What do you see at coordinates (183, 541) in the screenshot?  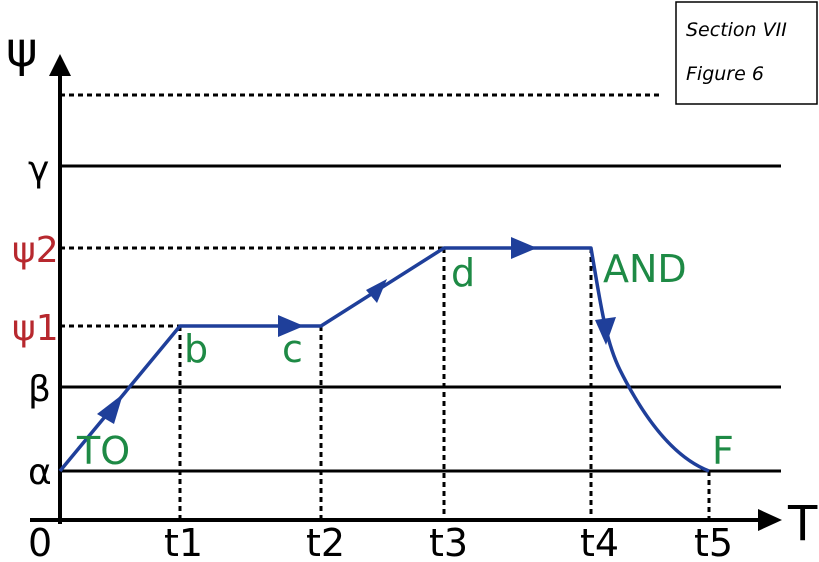 I see `t1-label: t1` at bounding box center [183, 541].